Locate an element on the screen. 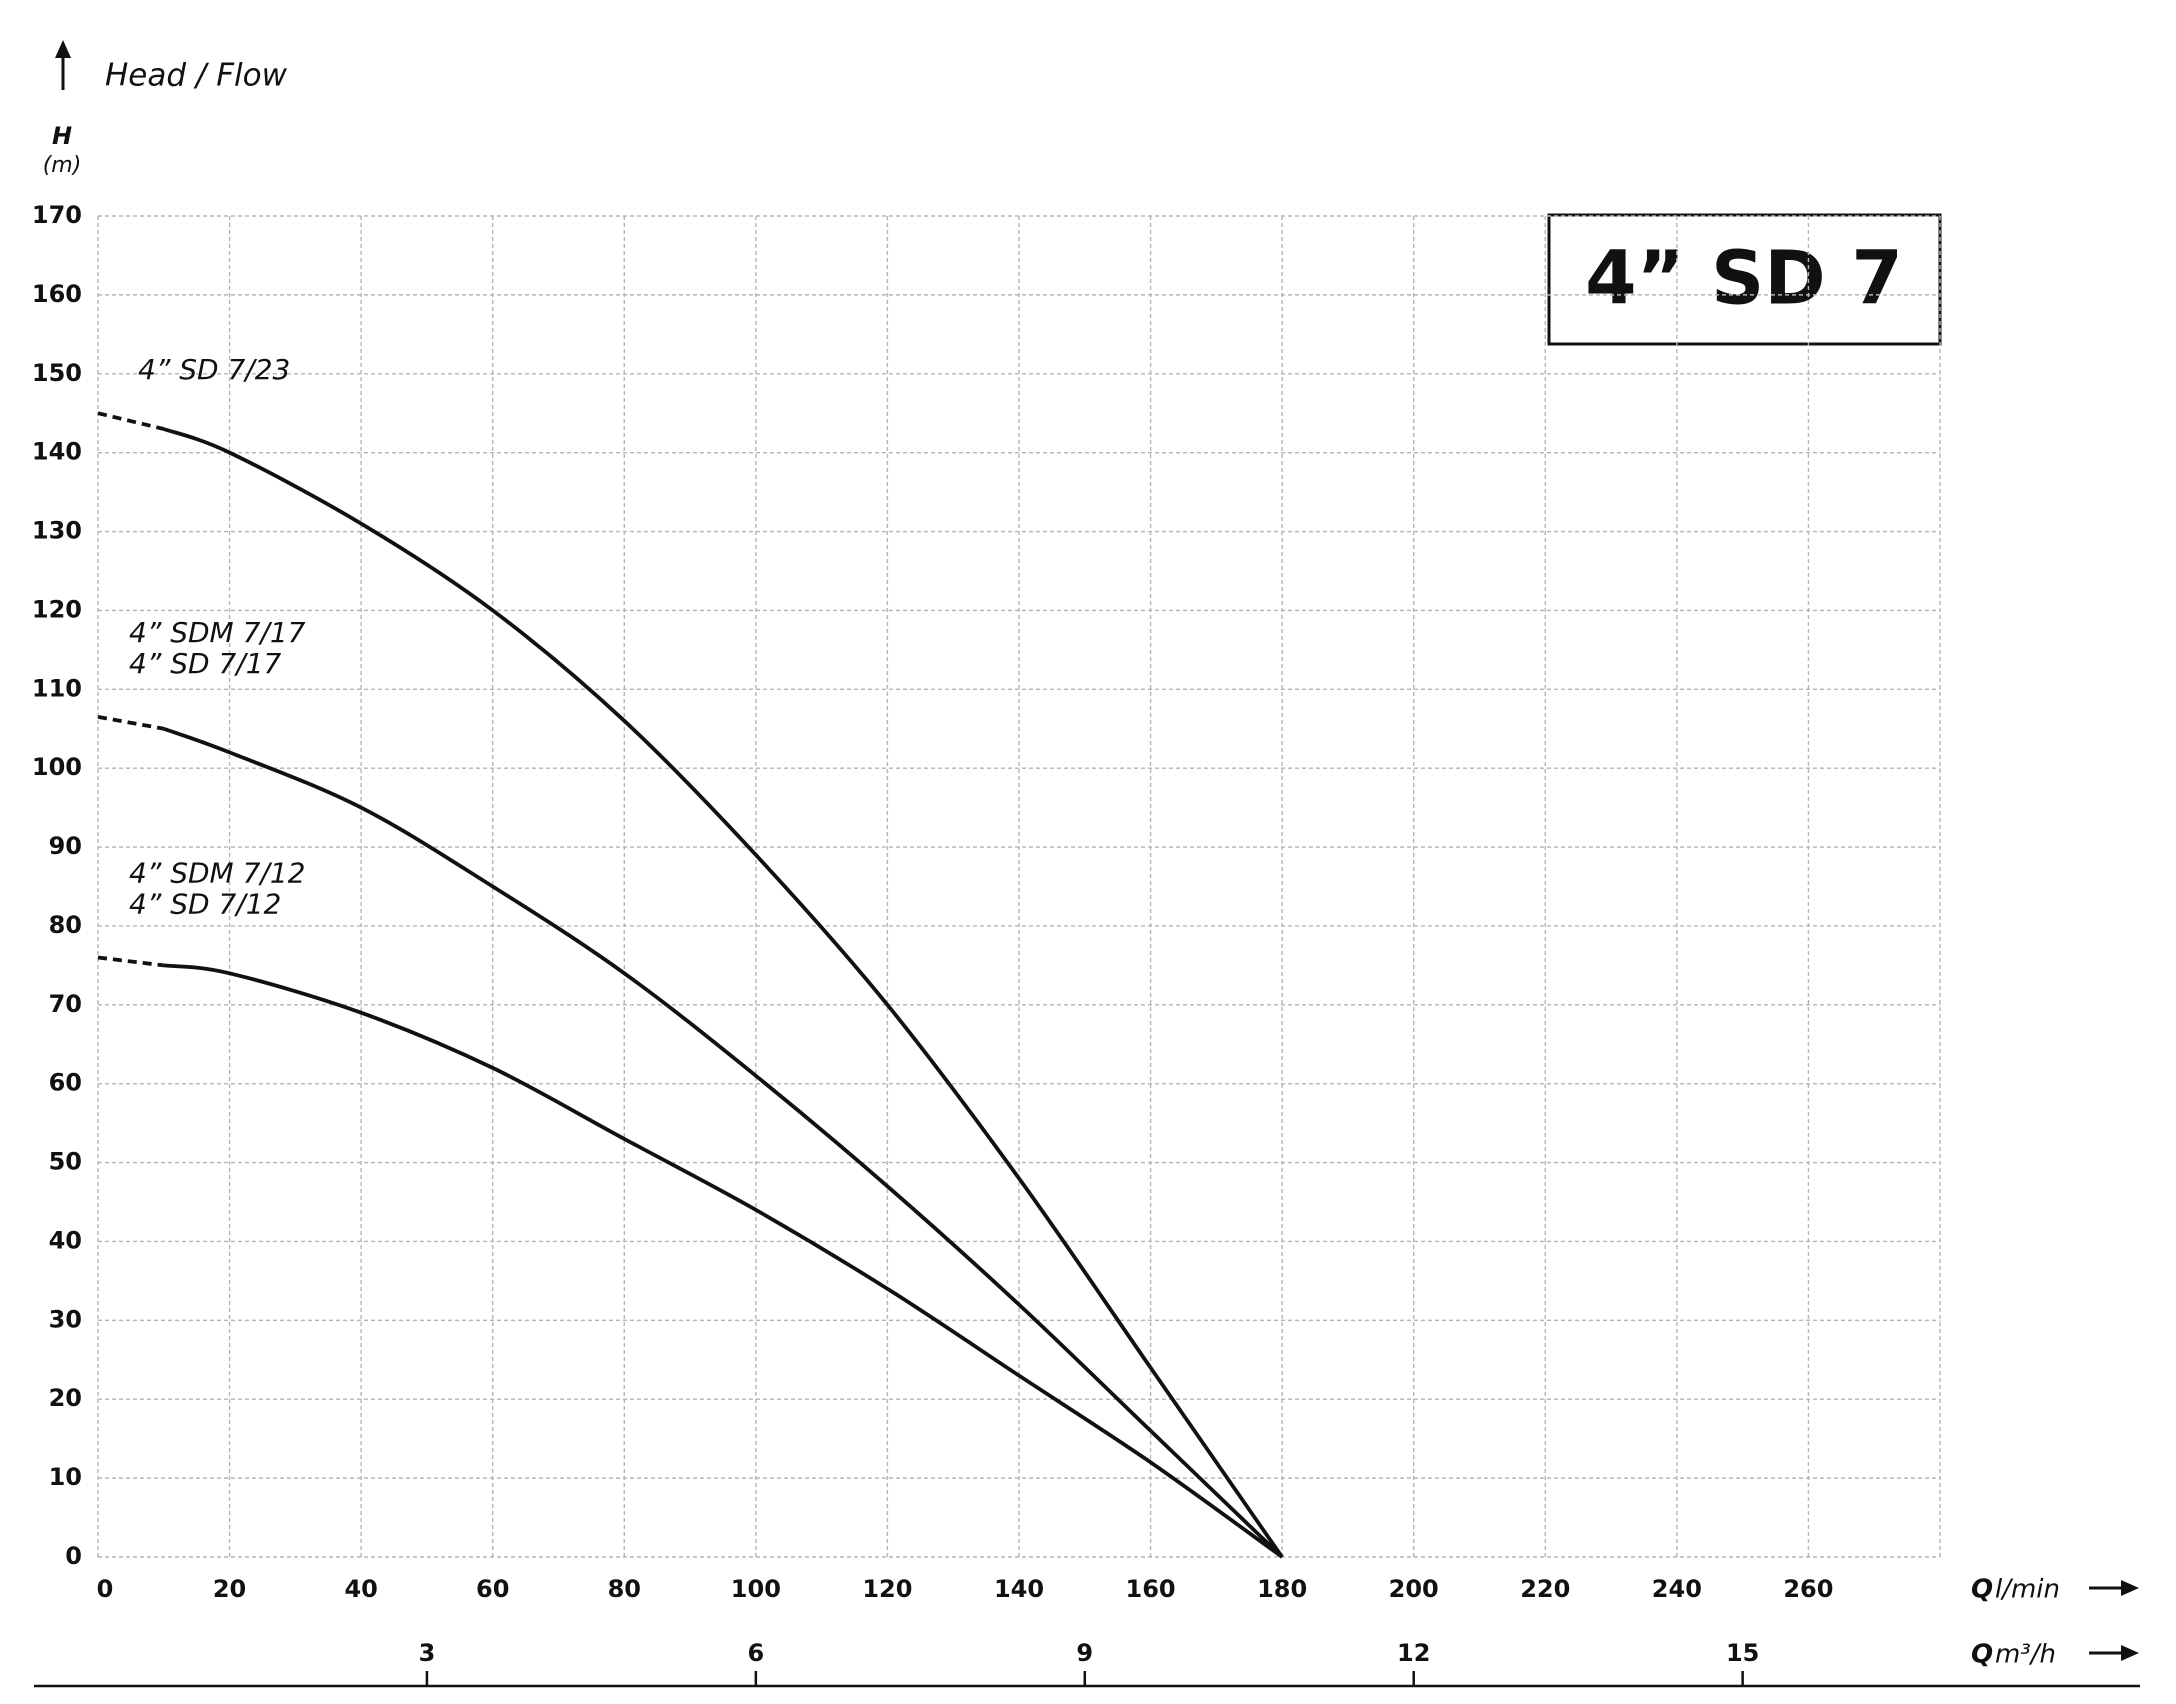 Image resolution: width=2176 pixels, height=1704 pixels. x-tick-label: 200 is located at coordinates (1414, 1589).